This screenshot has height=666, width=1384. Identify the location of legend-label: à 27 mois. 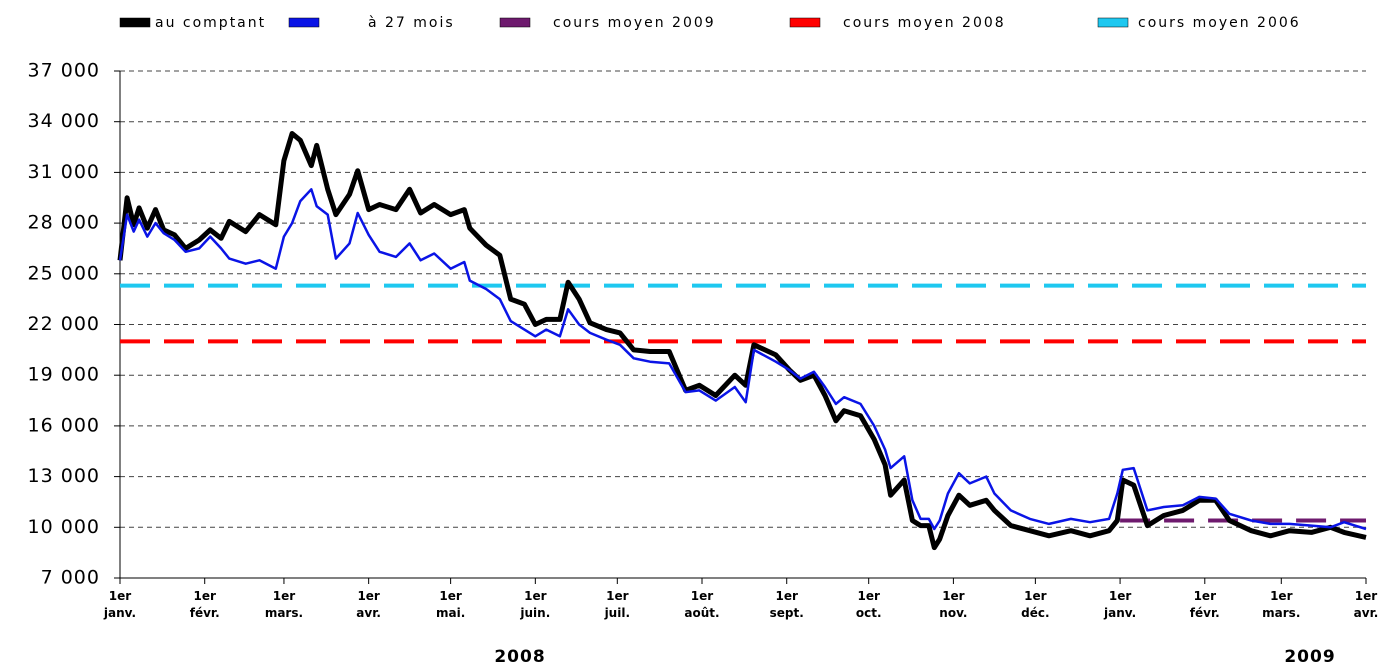
(411, 23).